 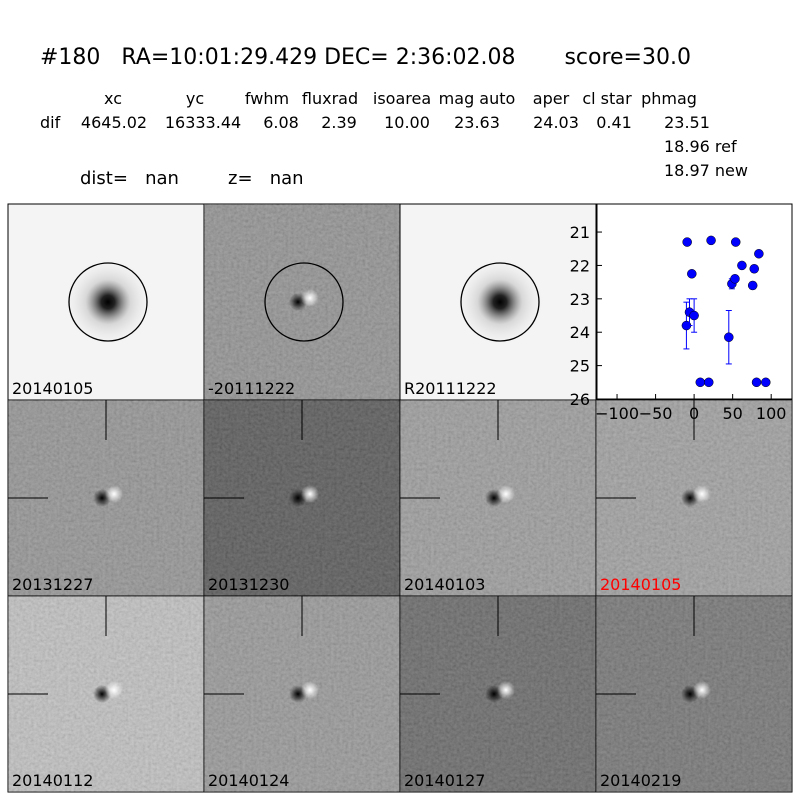 What do you see at coordinates (551, 98) in the screenshot?
I see `column-header: aper` at bounding box center [551, 98].